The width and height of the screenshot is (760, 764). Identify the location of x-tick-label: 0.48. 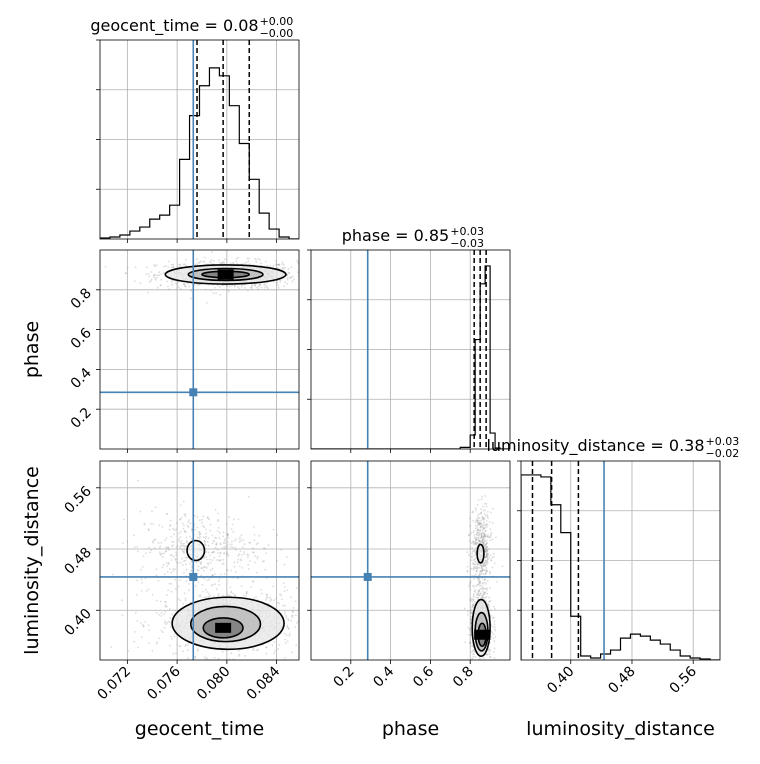
(621, 680).